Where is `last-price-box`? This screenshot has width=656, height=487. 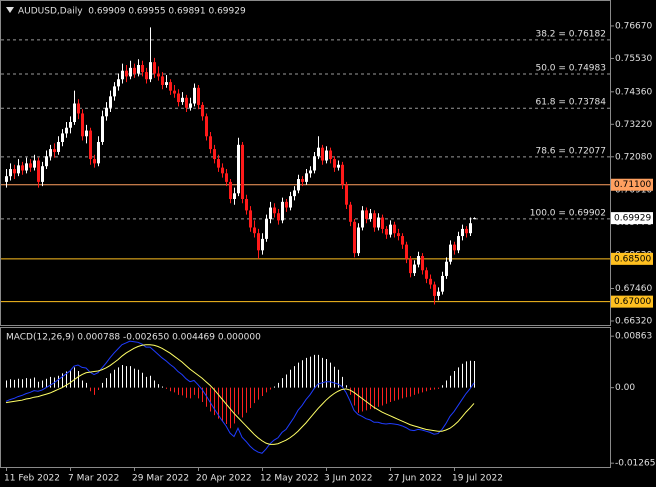
last-price-box is located at coordinates (632, 218).